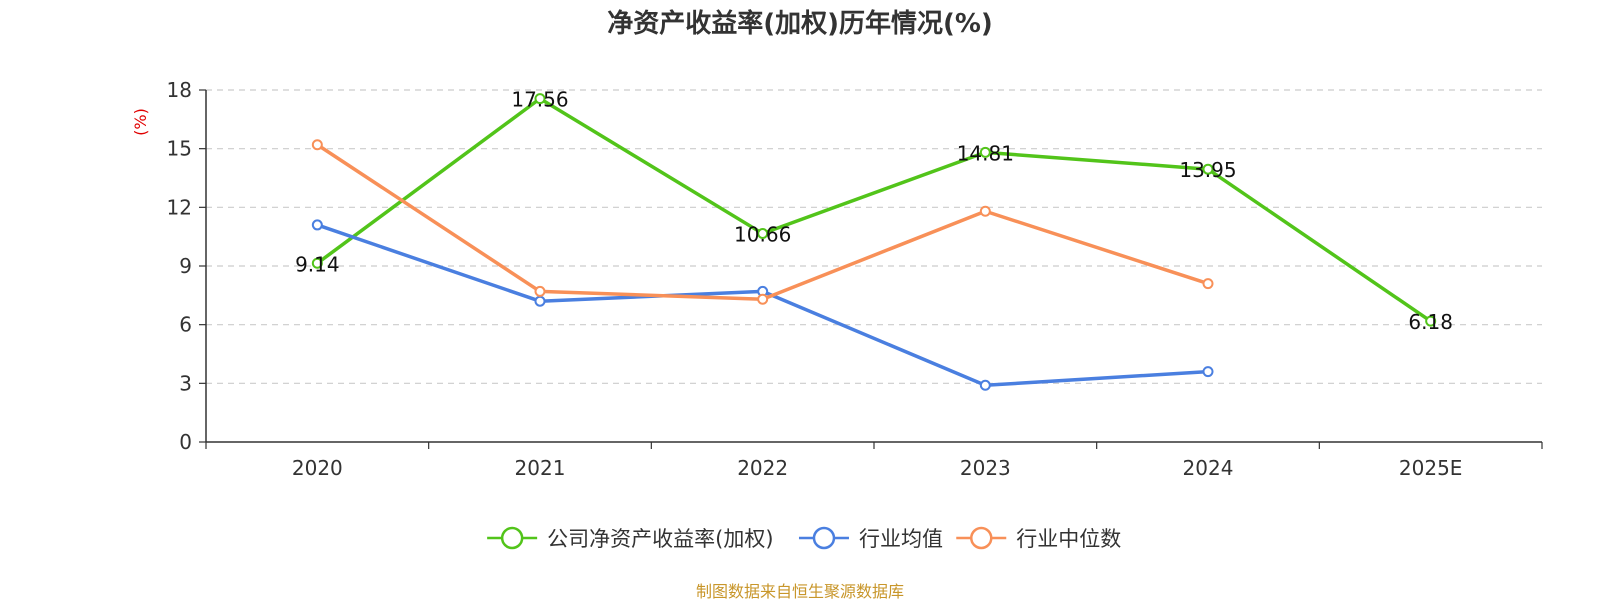  I want to click on y-tick-label: 15, so click(179, 149).